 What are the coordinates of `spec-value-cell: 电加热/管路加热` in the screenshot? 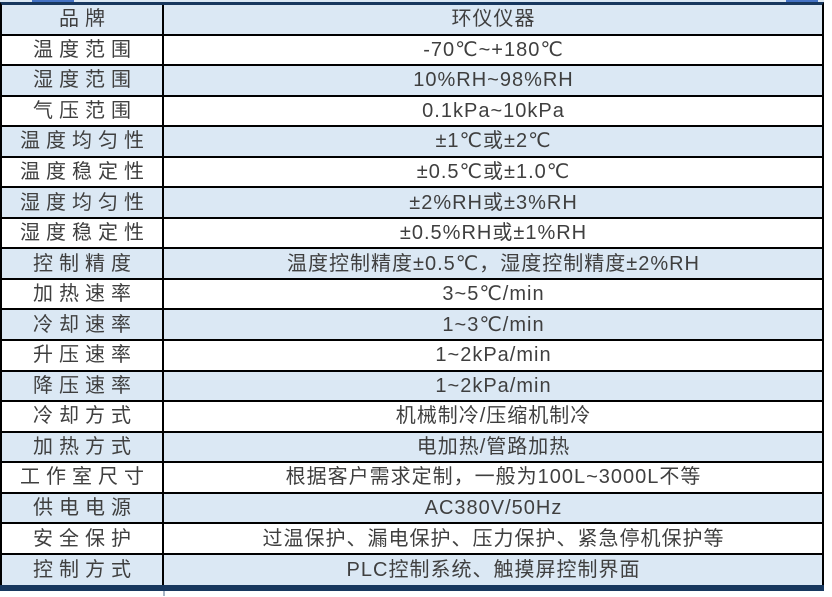 It's located at (493, 446).